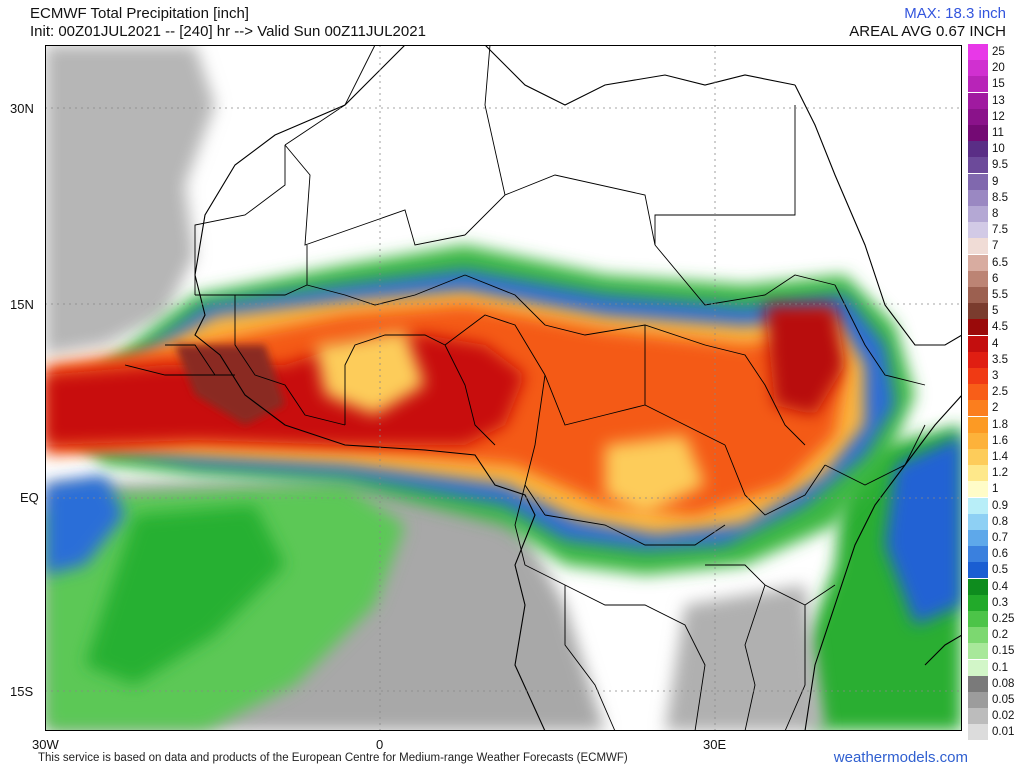  I want to click on legend-row: 1, so click(996, 489).